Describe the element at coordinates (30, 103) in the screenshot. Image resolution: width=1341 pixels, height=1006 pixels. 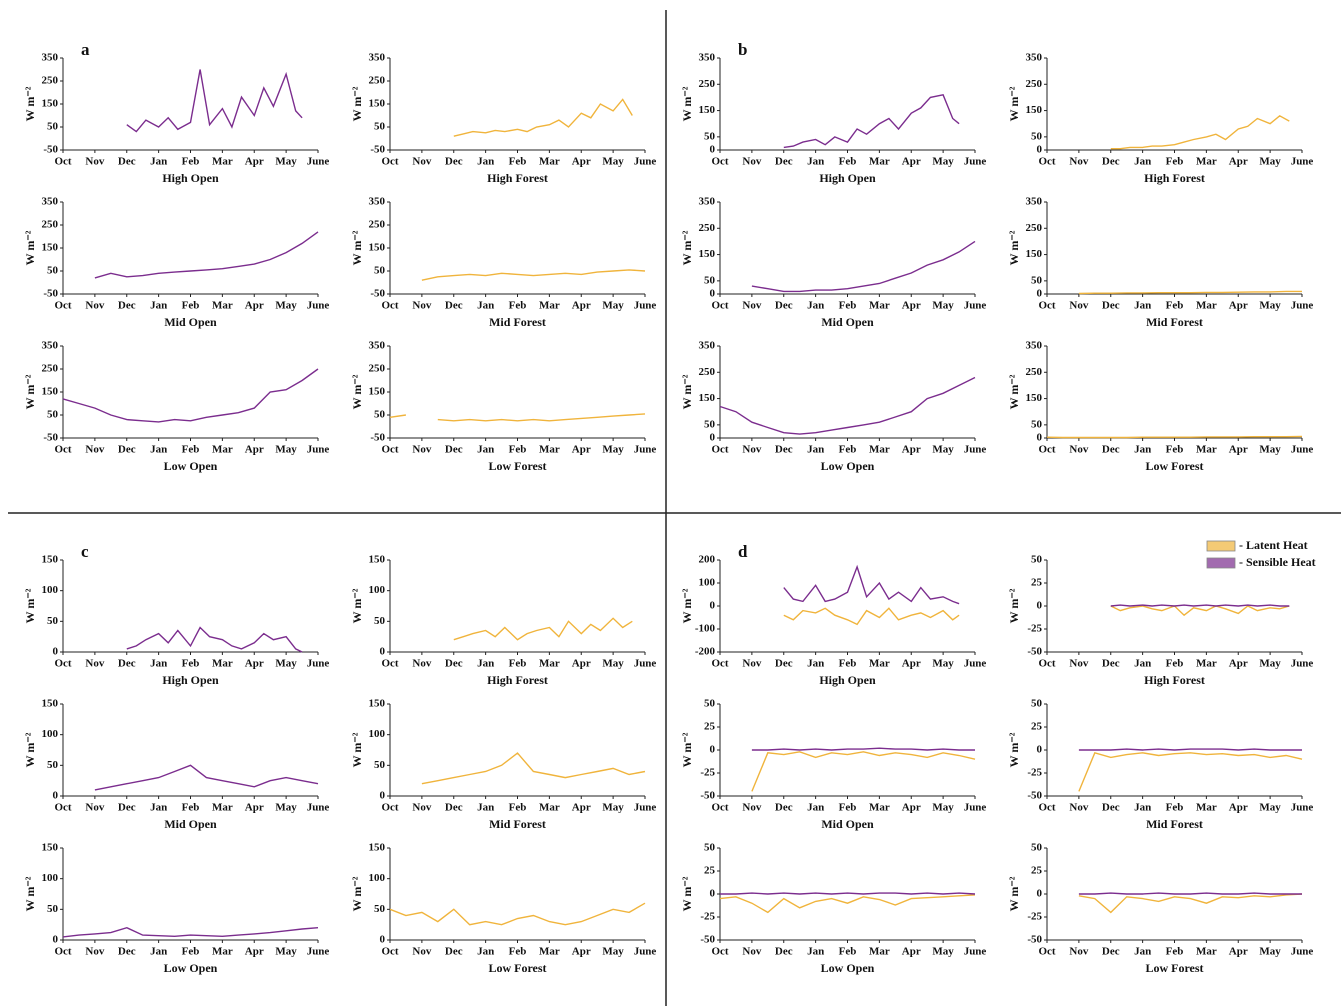
I see `y-axis-label: W m⁻²` at that location.